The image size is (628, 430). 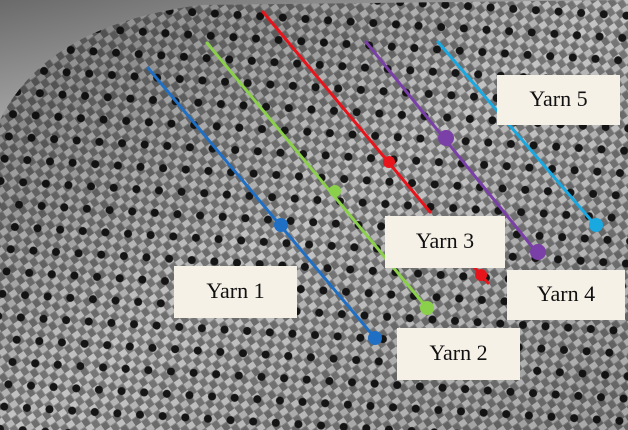 I want to click on yarn-3-line, so click(x=346, y=112).